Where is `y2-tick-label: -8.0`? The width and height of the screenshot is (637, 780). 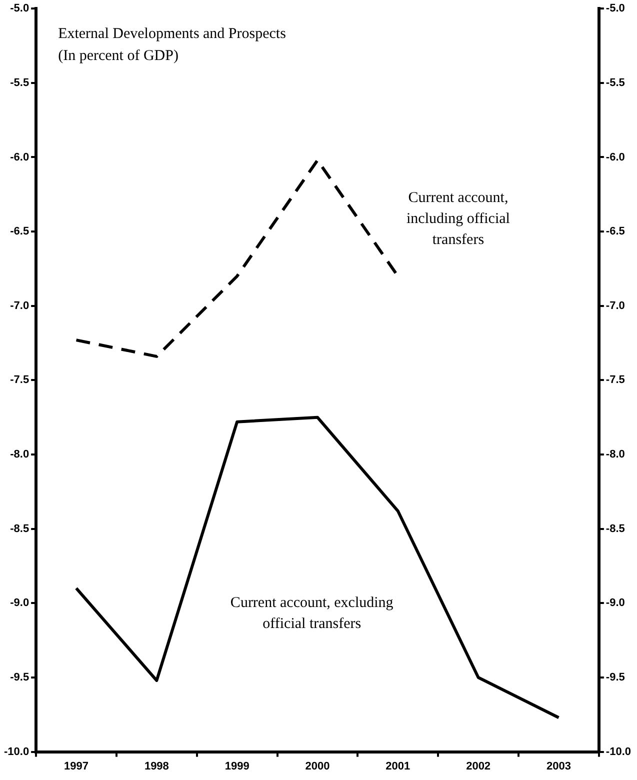
y2-tick-label: -8.0 is located at coordinates (615, 454).